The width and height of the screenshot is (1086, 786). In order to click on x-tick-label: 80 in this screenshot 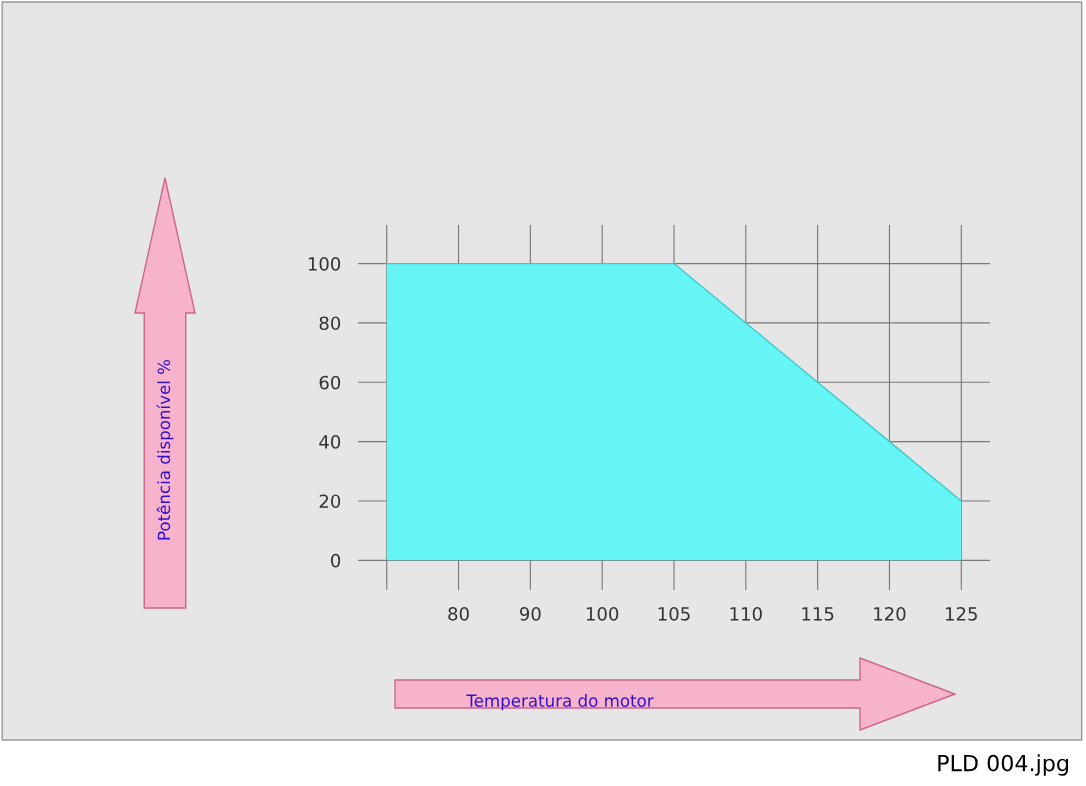, I will do `click(458, 613)`.